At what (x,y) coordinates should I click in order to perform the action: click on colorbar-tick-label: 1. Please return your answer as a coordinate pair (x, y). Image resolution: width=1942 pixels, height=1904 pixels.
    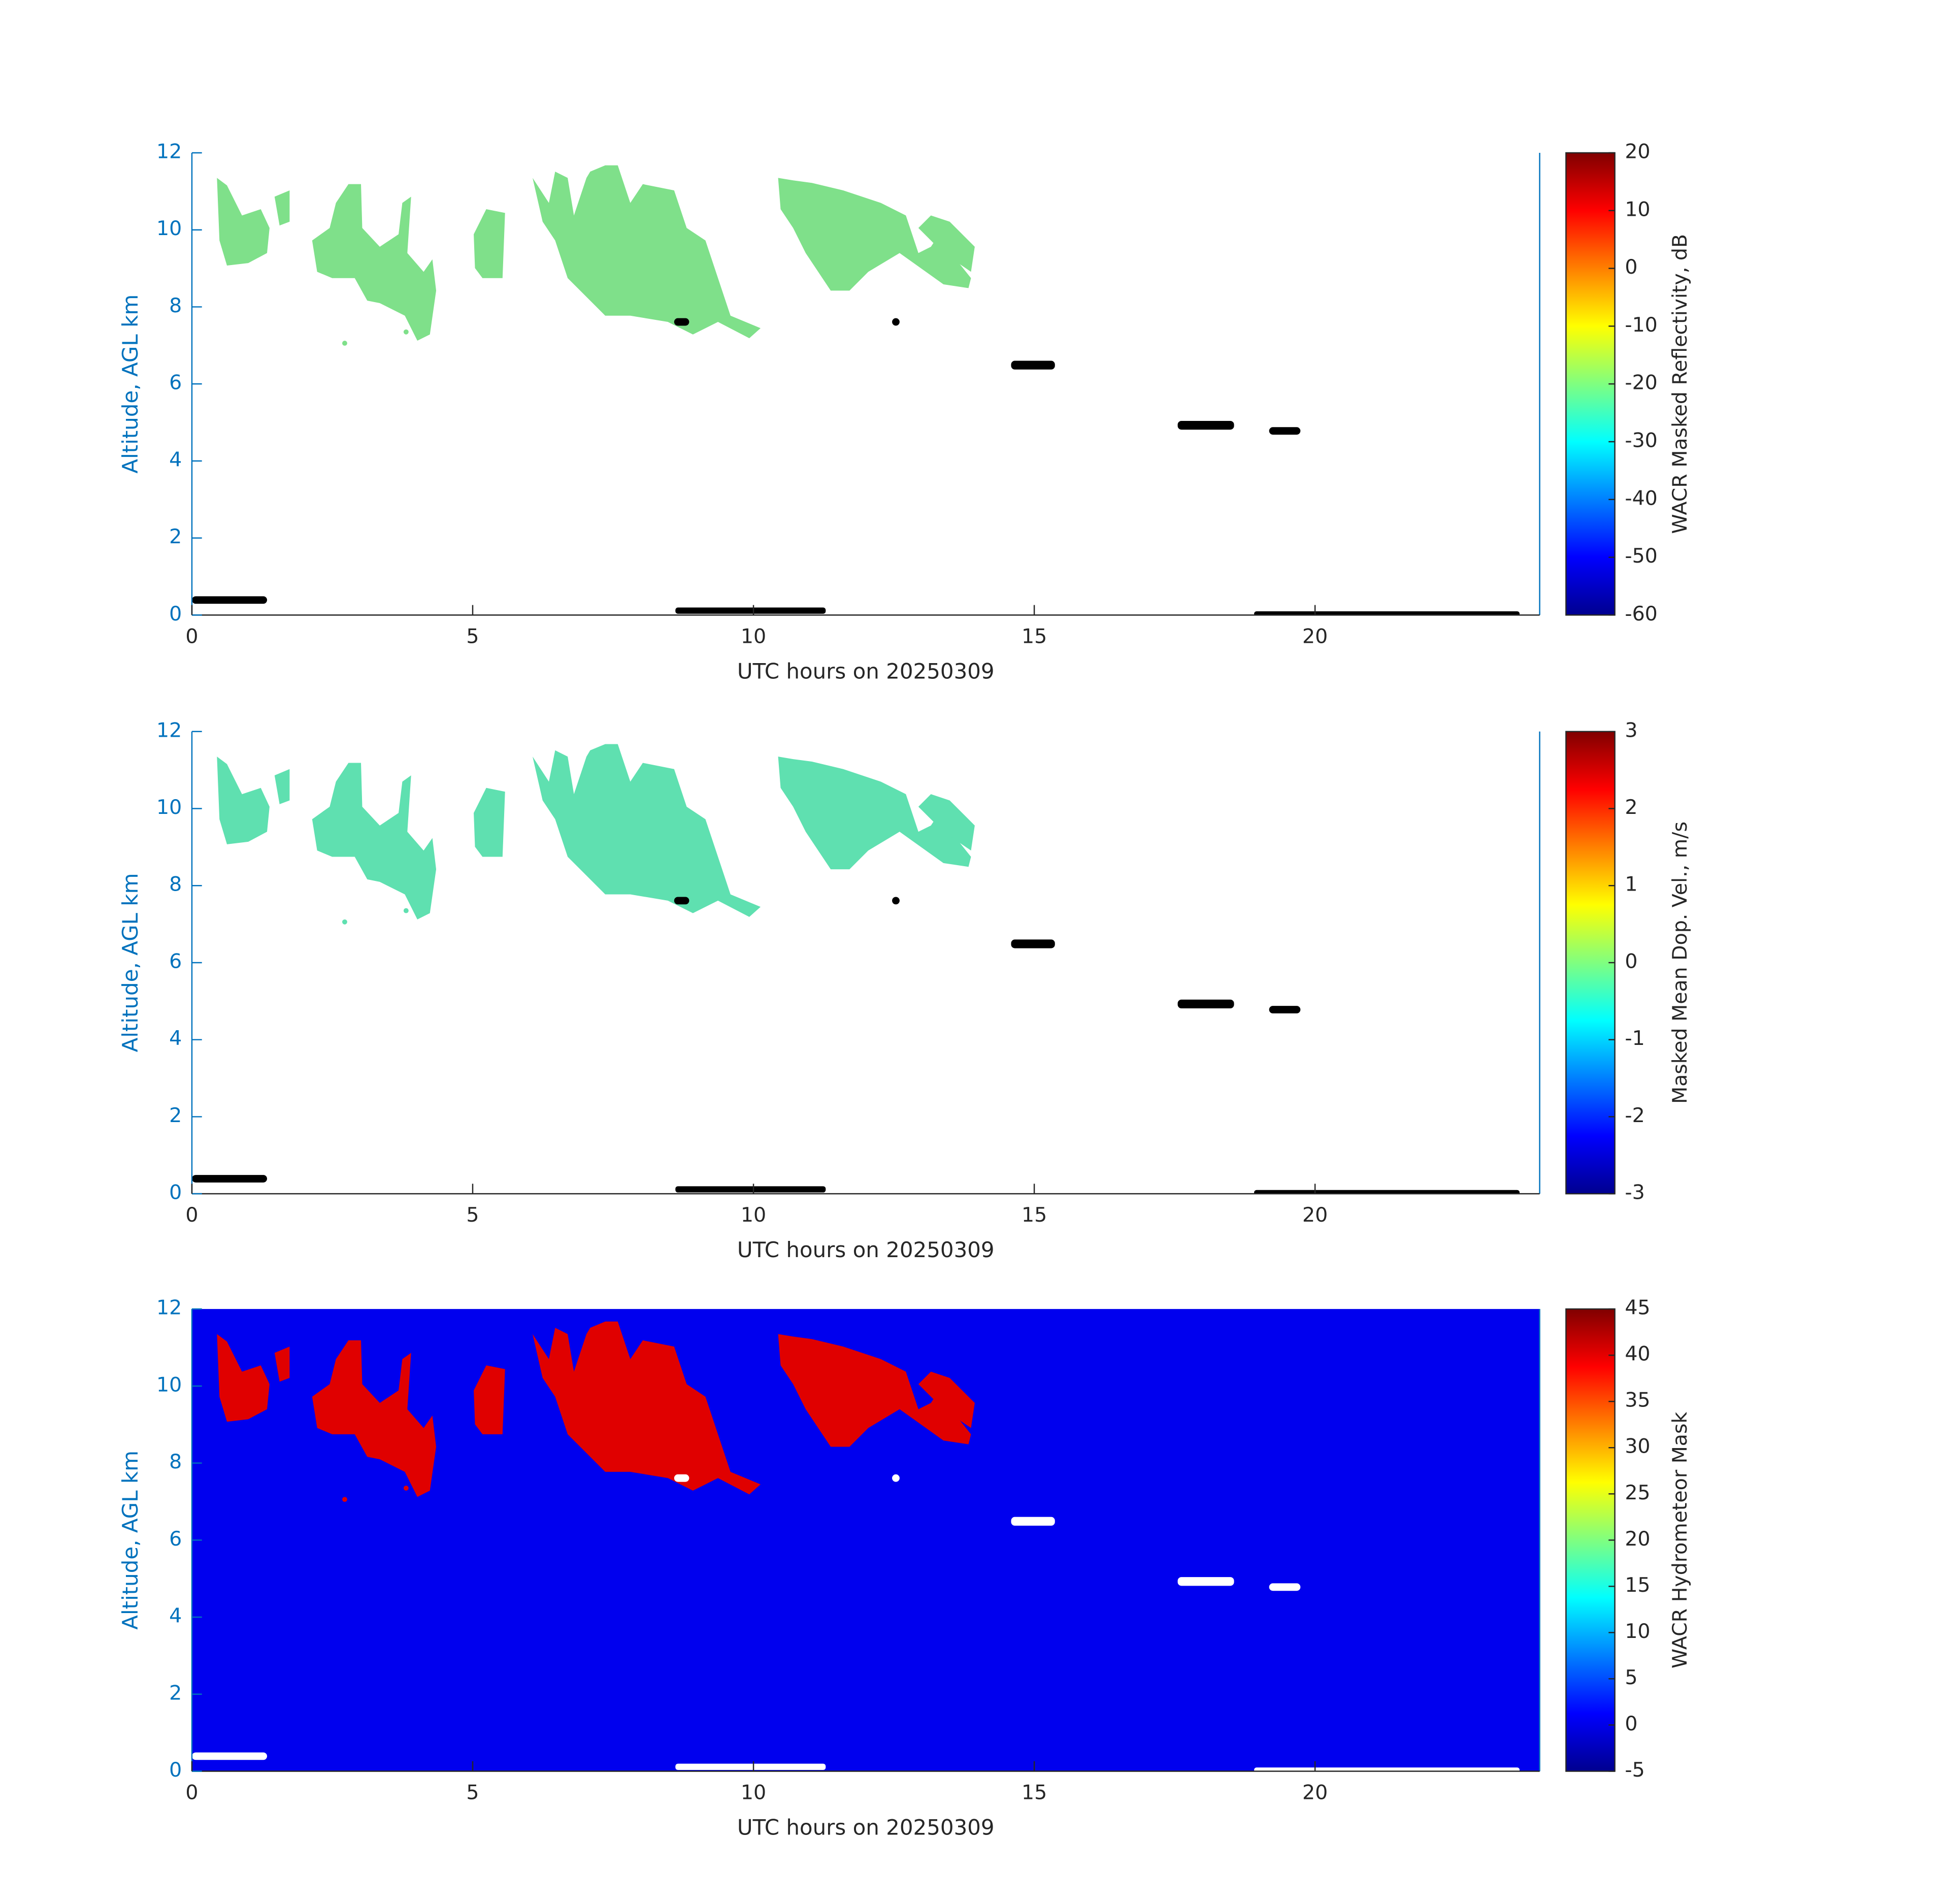
    Looking at the image, I should click on (1631, 885).